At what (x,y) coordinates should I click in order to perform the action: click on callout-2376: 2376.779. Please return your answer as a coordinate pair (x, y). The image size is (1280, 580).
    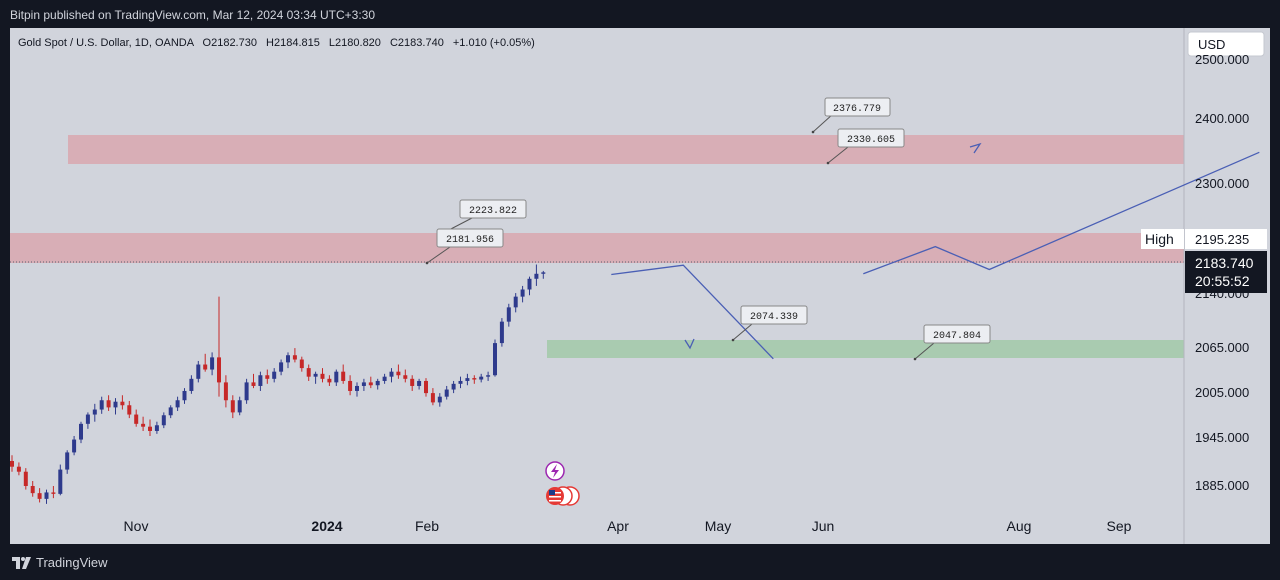
    Looking at the image, I should click on (851, 115).